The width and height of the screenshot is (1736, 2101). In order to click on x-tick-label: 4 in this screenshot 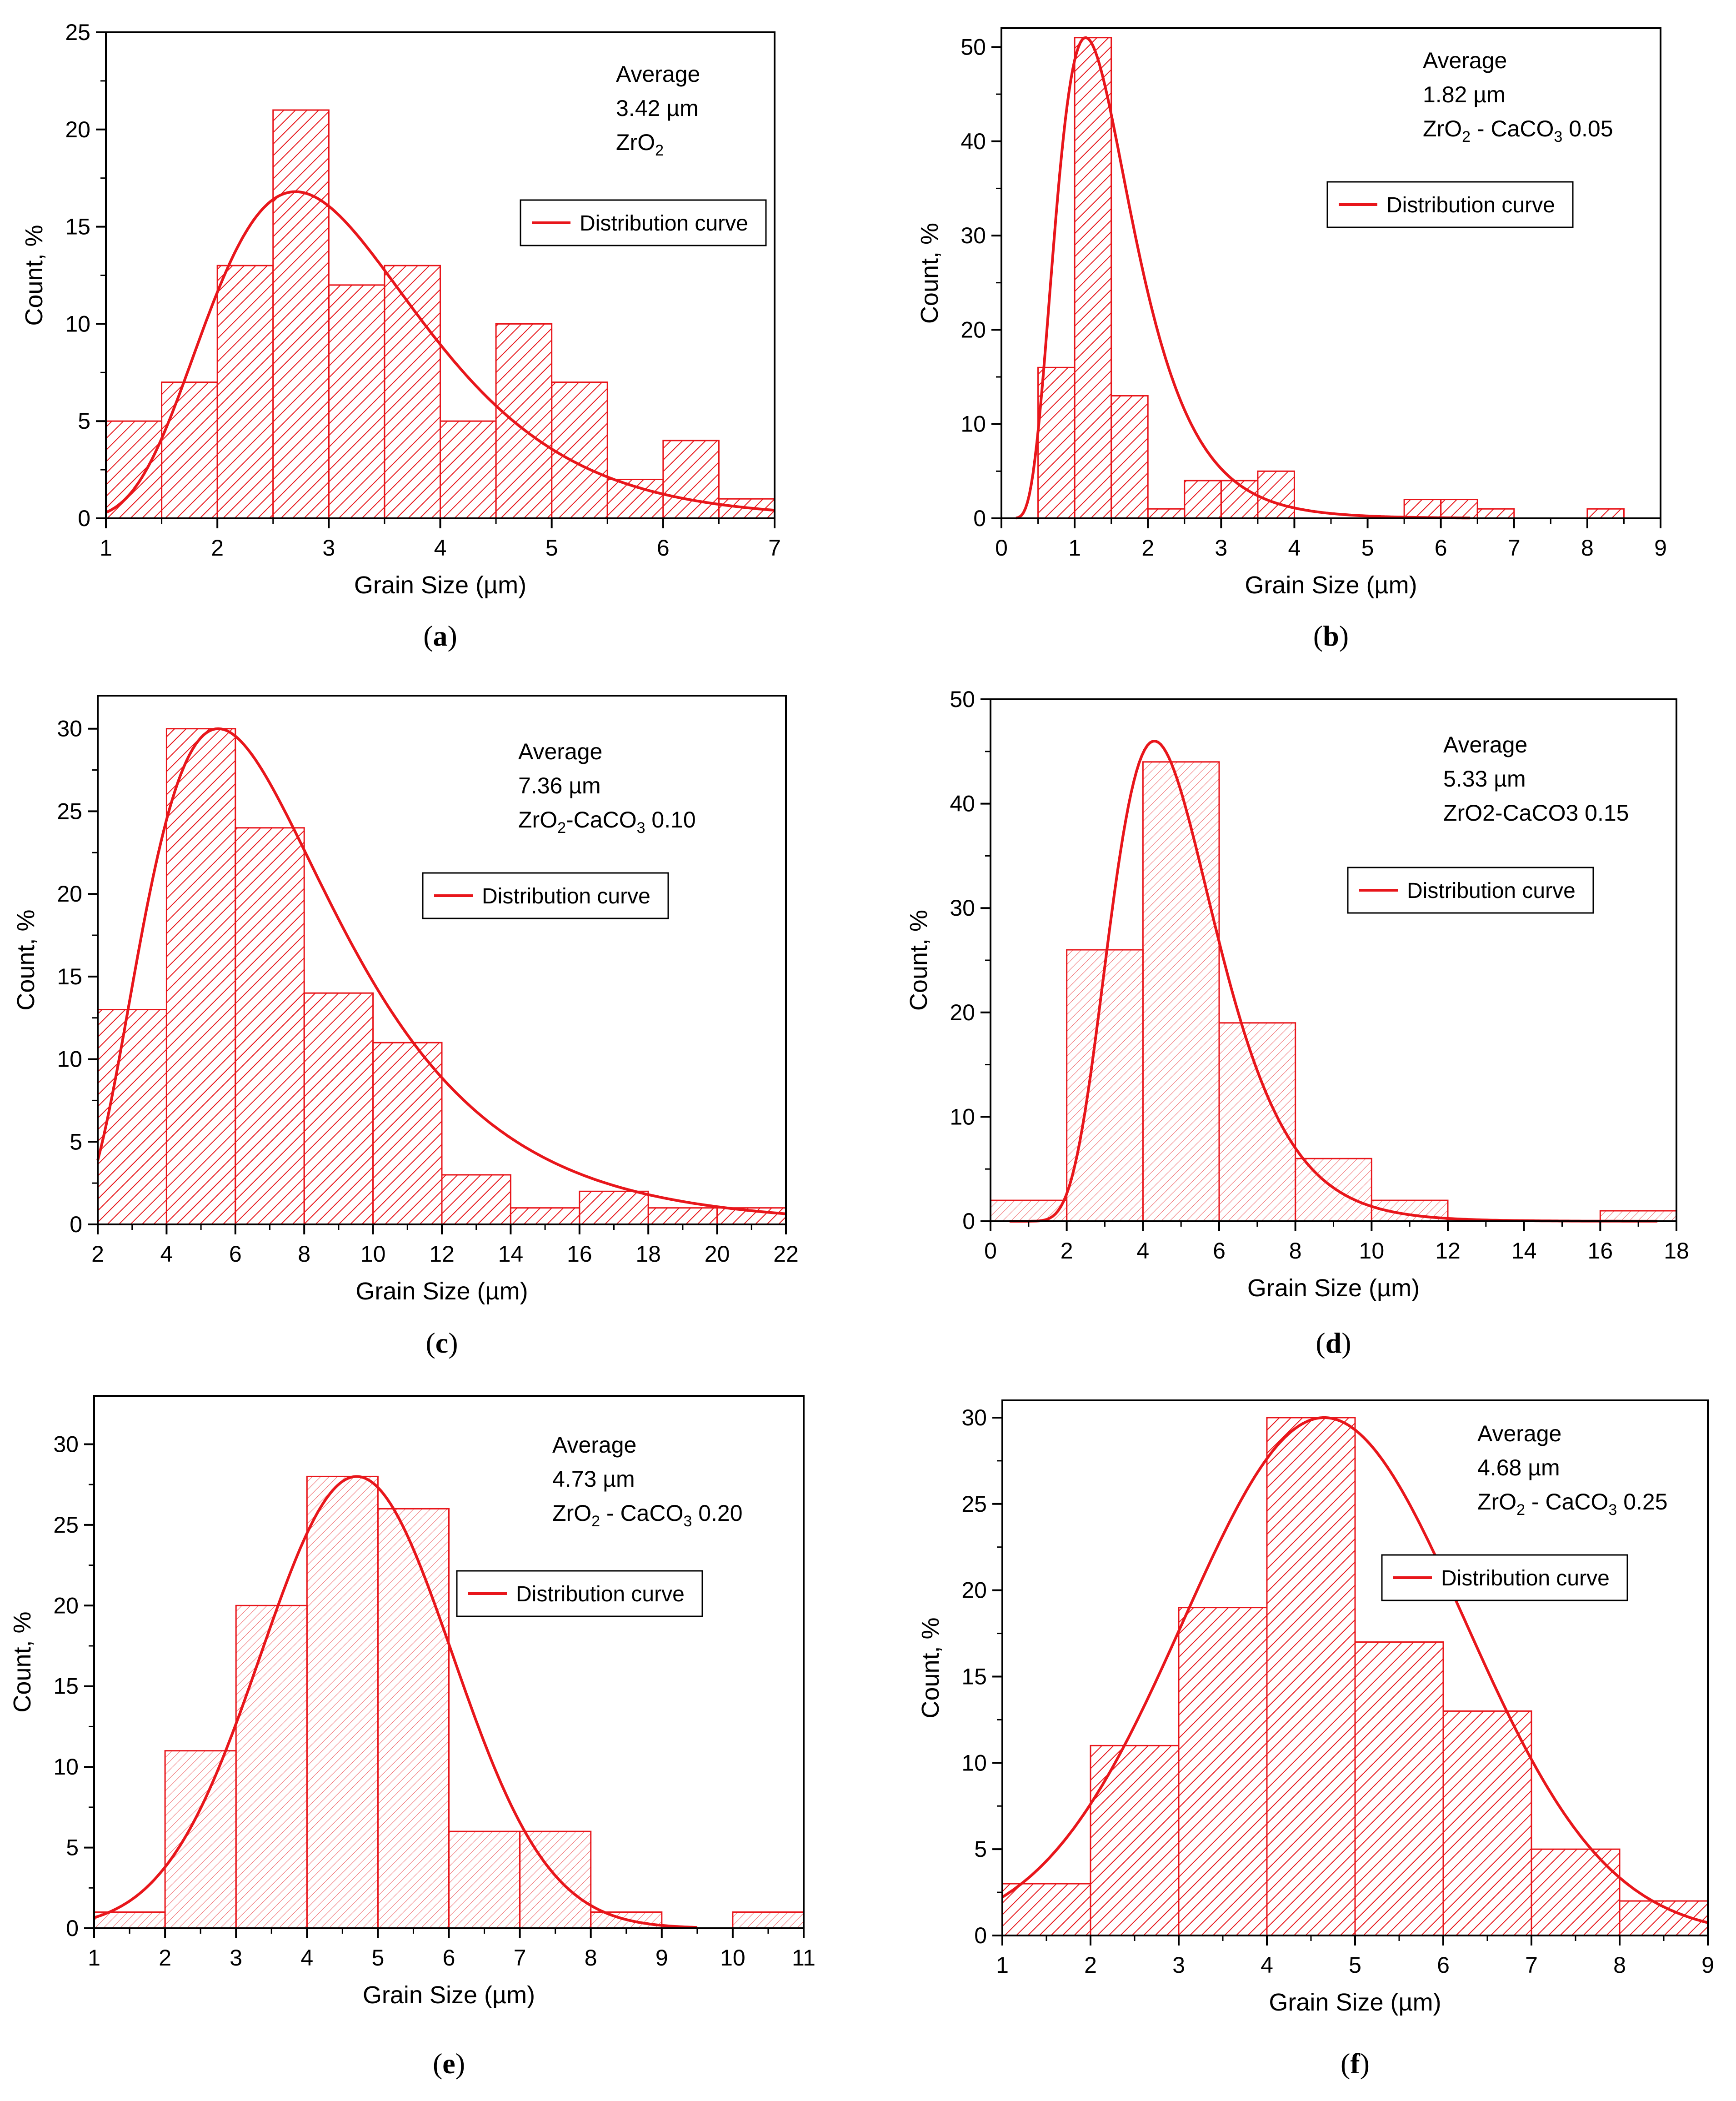, I will do `click(1267, 1965)`.